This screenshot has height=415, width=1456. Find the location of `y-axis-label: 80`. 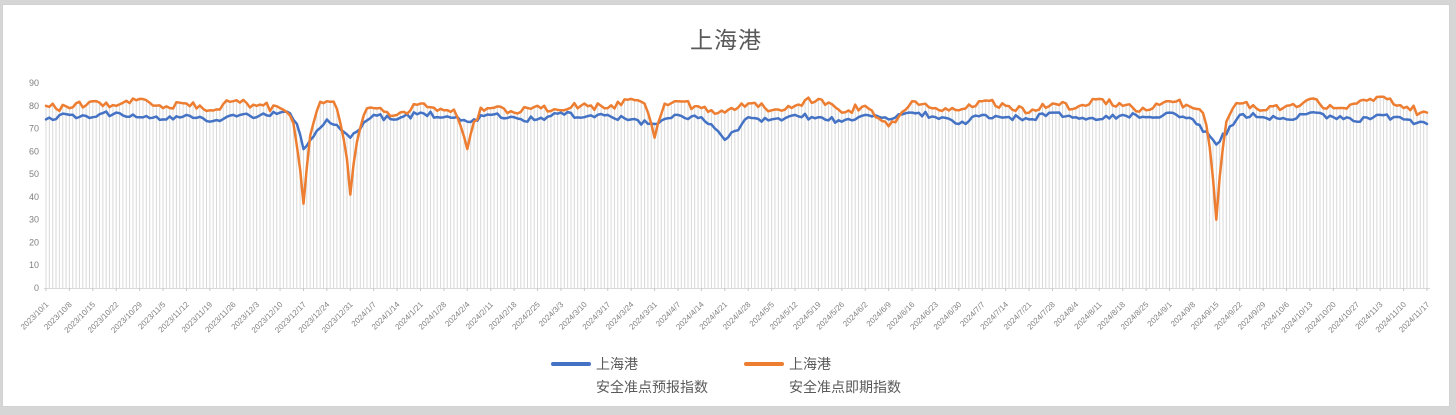

y-axis-label: 80 is located at coordinates (34, 106).